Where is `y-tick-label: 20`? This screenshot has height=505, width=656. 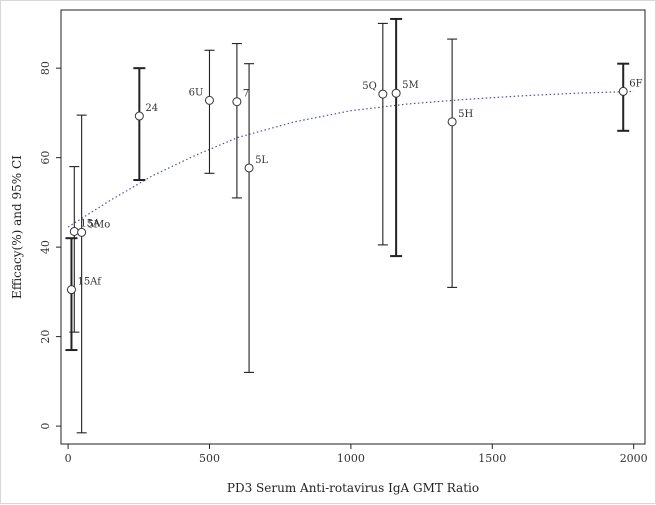
y-tick-label: 20 is located at coordinates (45, 337).